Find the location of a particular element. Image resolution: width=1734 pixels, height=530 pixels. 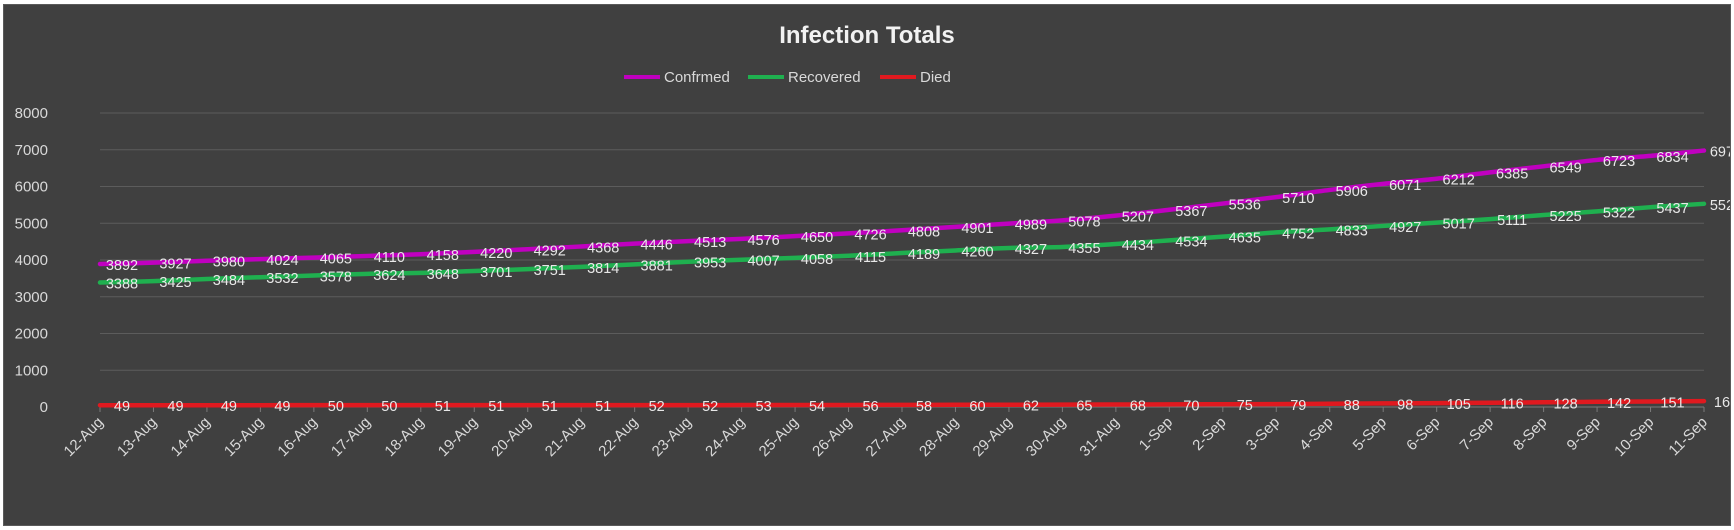

data-label-died: 60 is located at coordinates (977, 407).